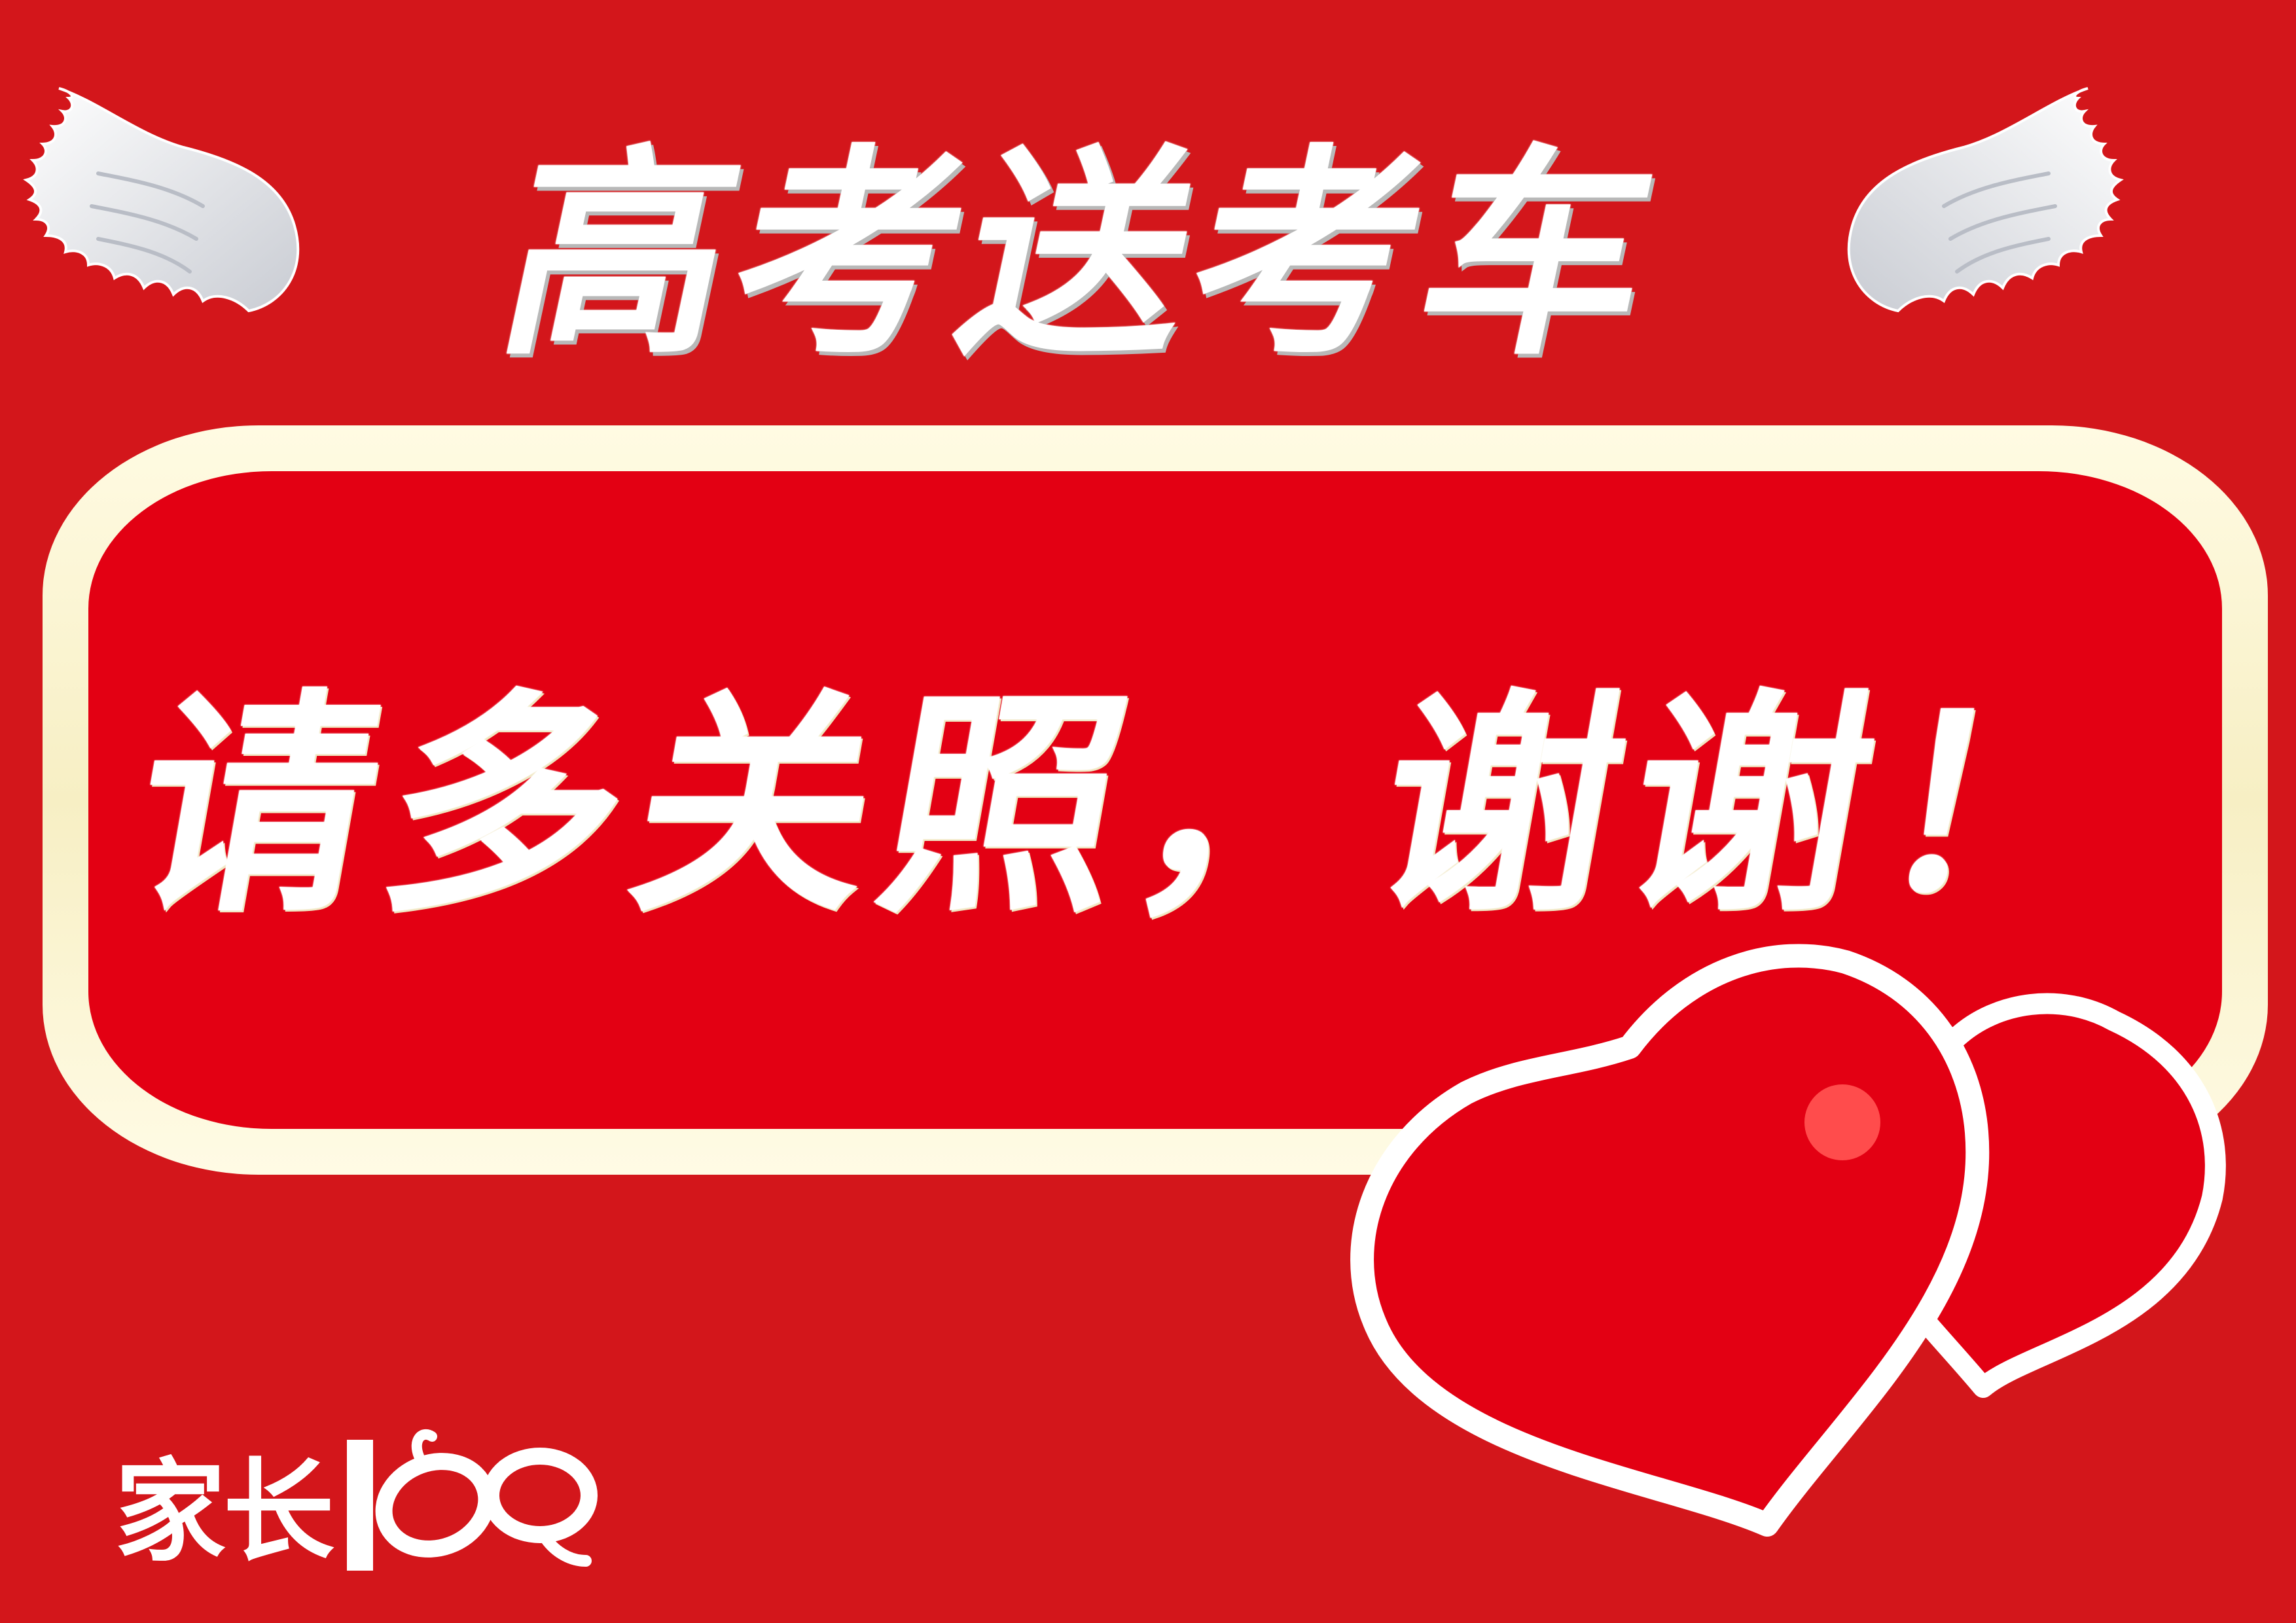  I want to click on double-heart-icon, so click(1788, 1240).